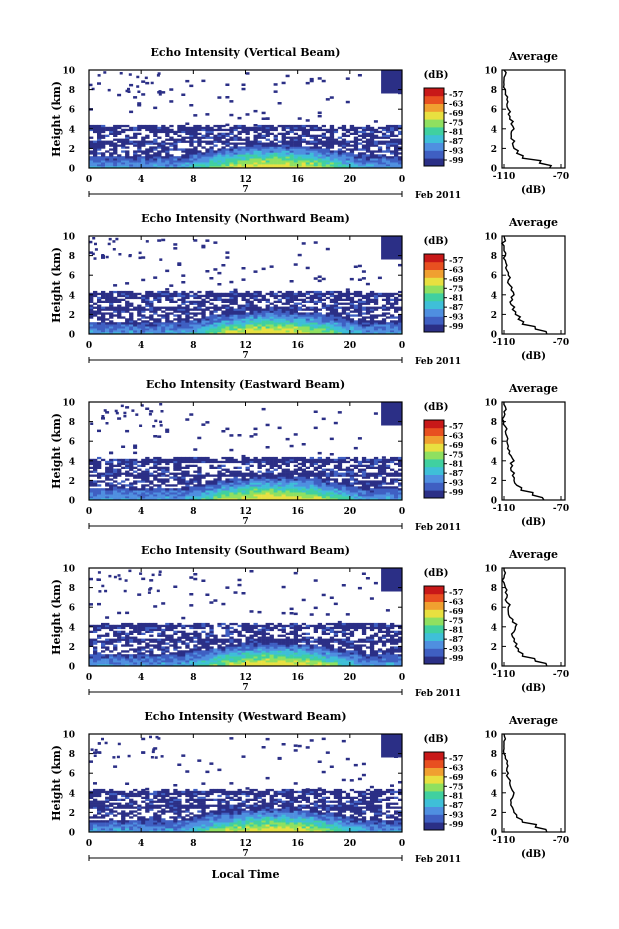 The image size is (619, 929). Describe the element at coordinates (494, 755) in the screenshot. I see `average-y-tick-label: 8` at that location.